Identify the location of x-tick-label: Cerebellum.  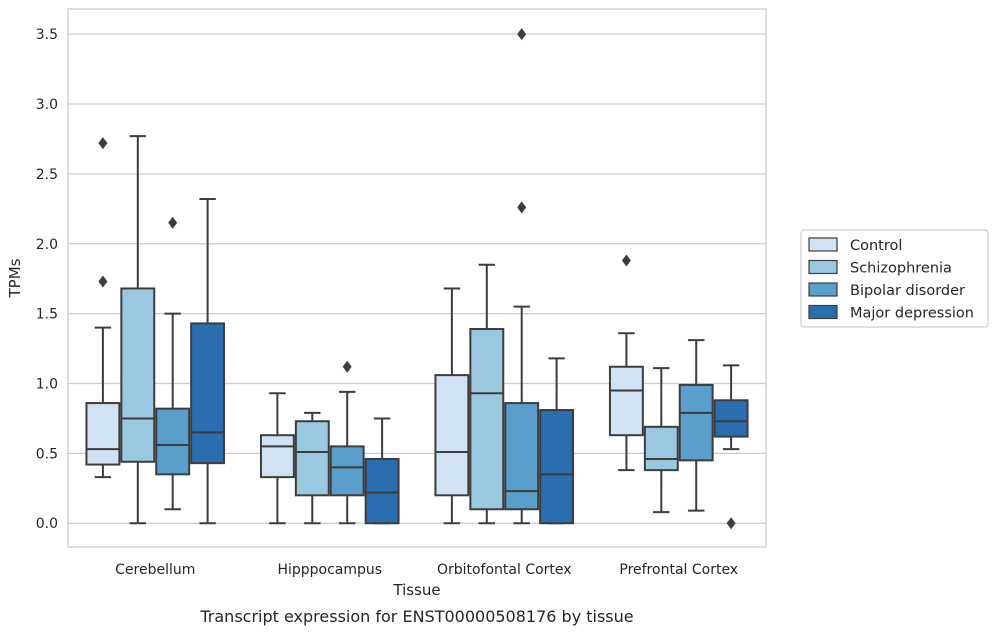
(155, 570).